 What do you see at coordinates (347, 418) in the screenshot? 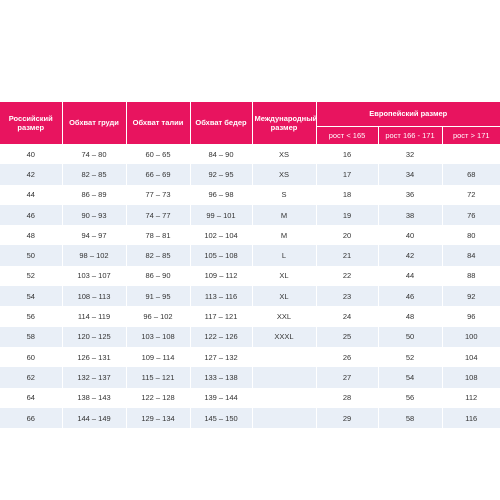
I see `cell-eu-height-under-165: 29` at bounding box center [347, 418].